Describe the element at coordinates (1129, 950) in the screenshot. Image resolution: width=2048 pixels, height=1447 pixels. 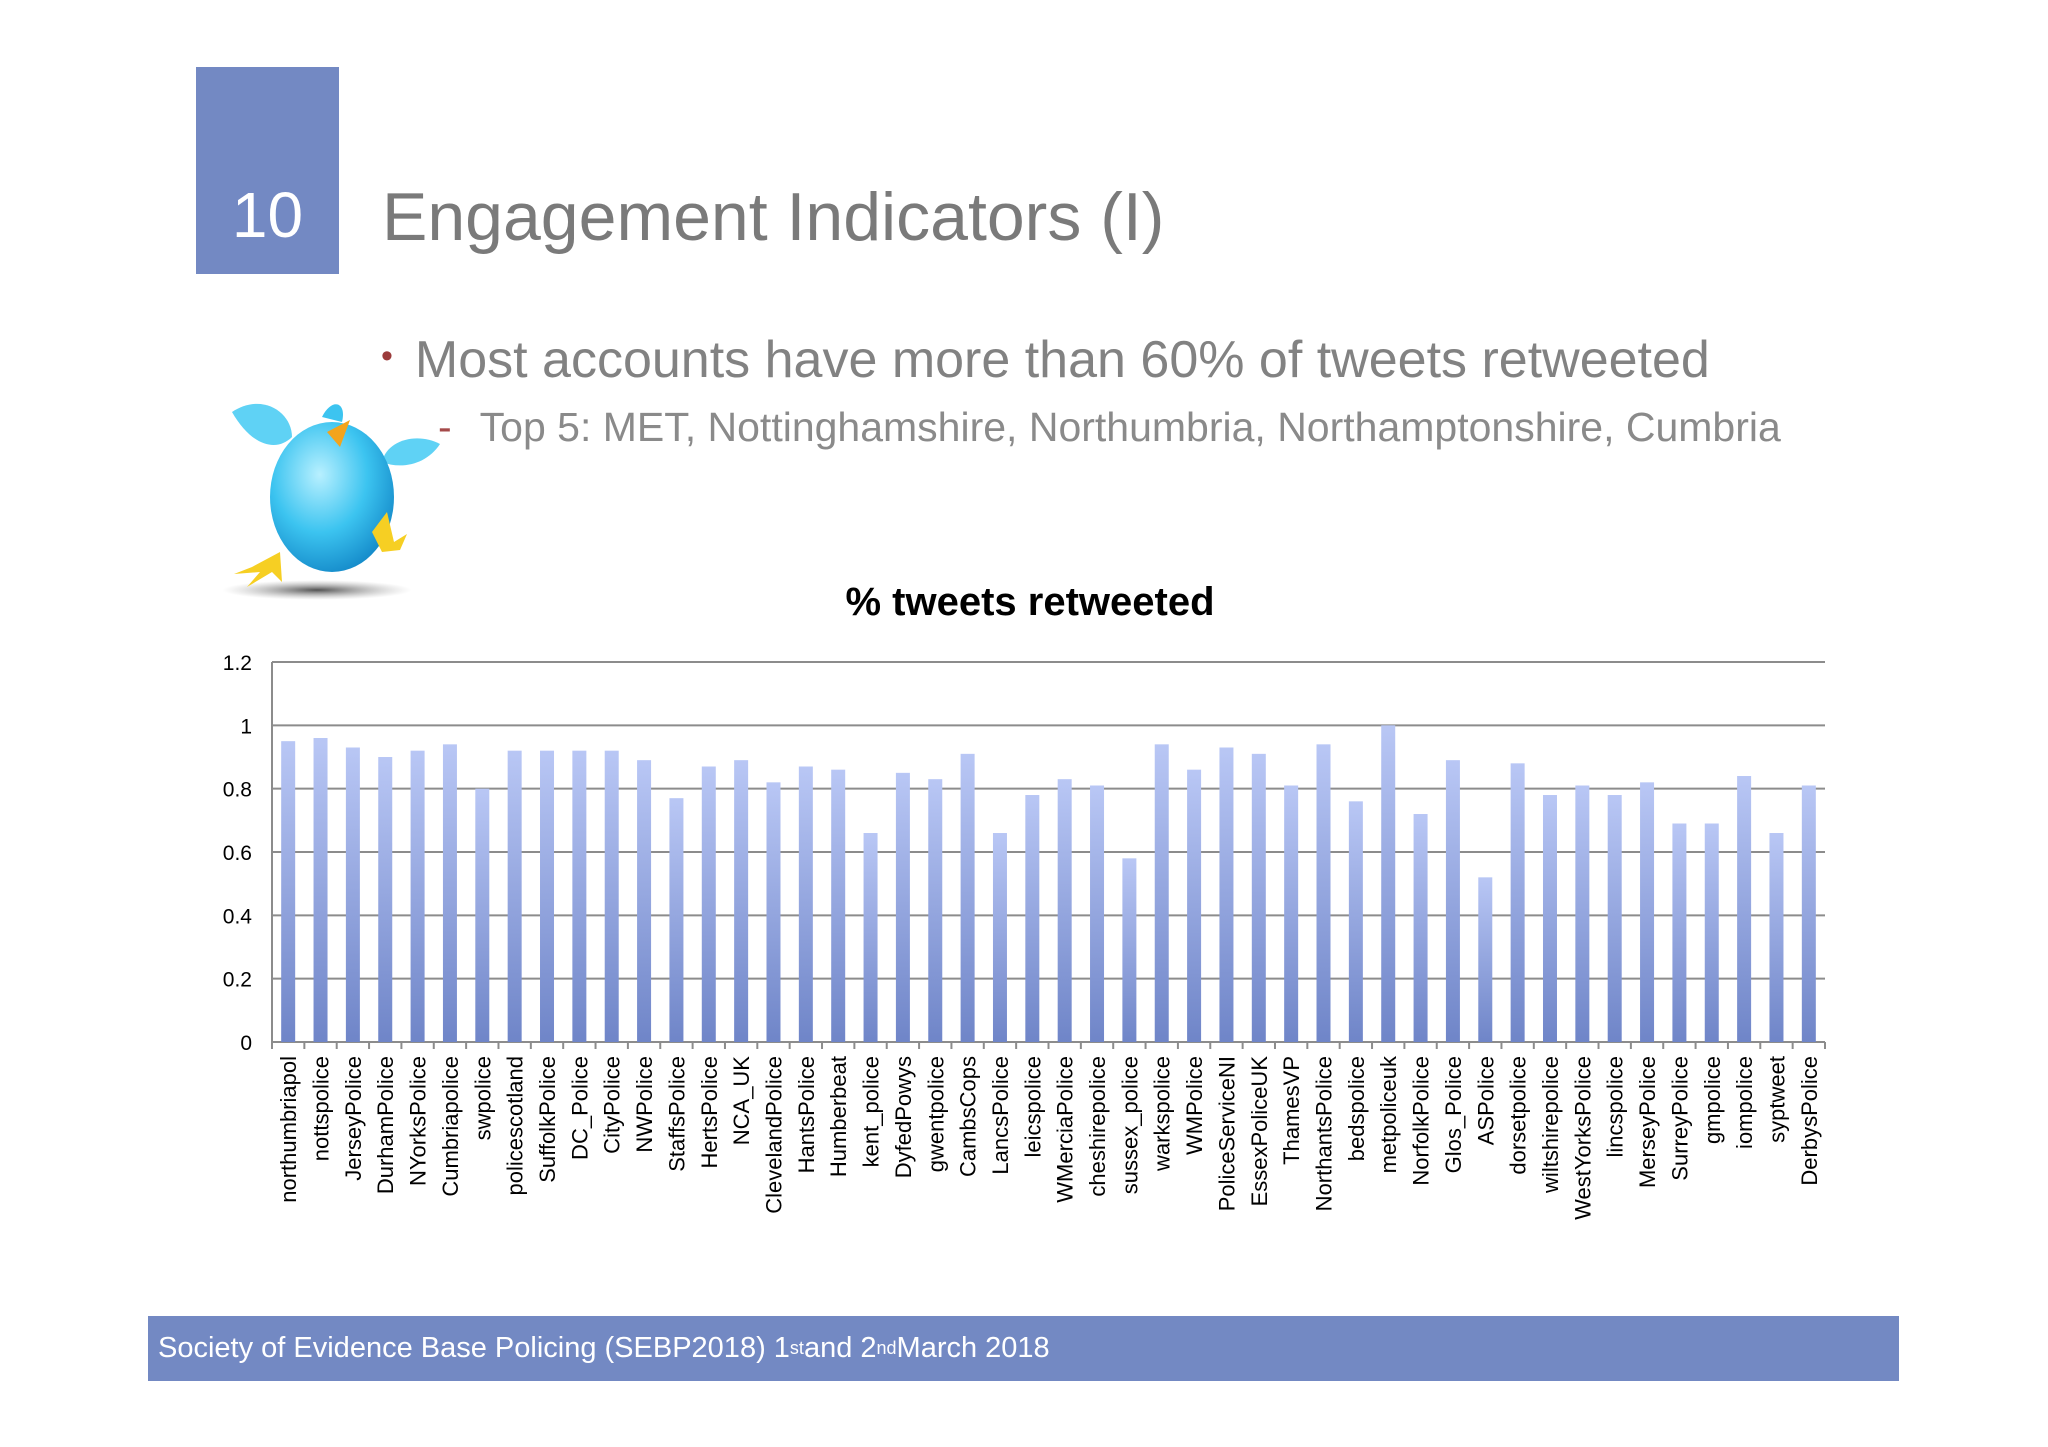
I see `bar-sussex_police` at that location.